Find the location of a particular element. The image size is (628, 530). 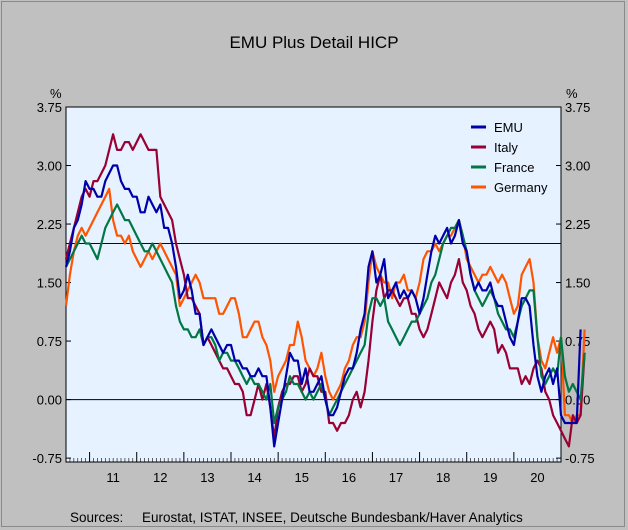

chart-title: EMU Plus Detail HICP is located at coordinates (313, 42).